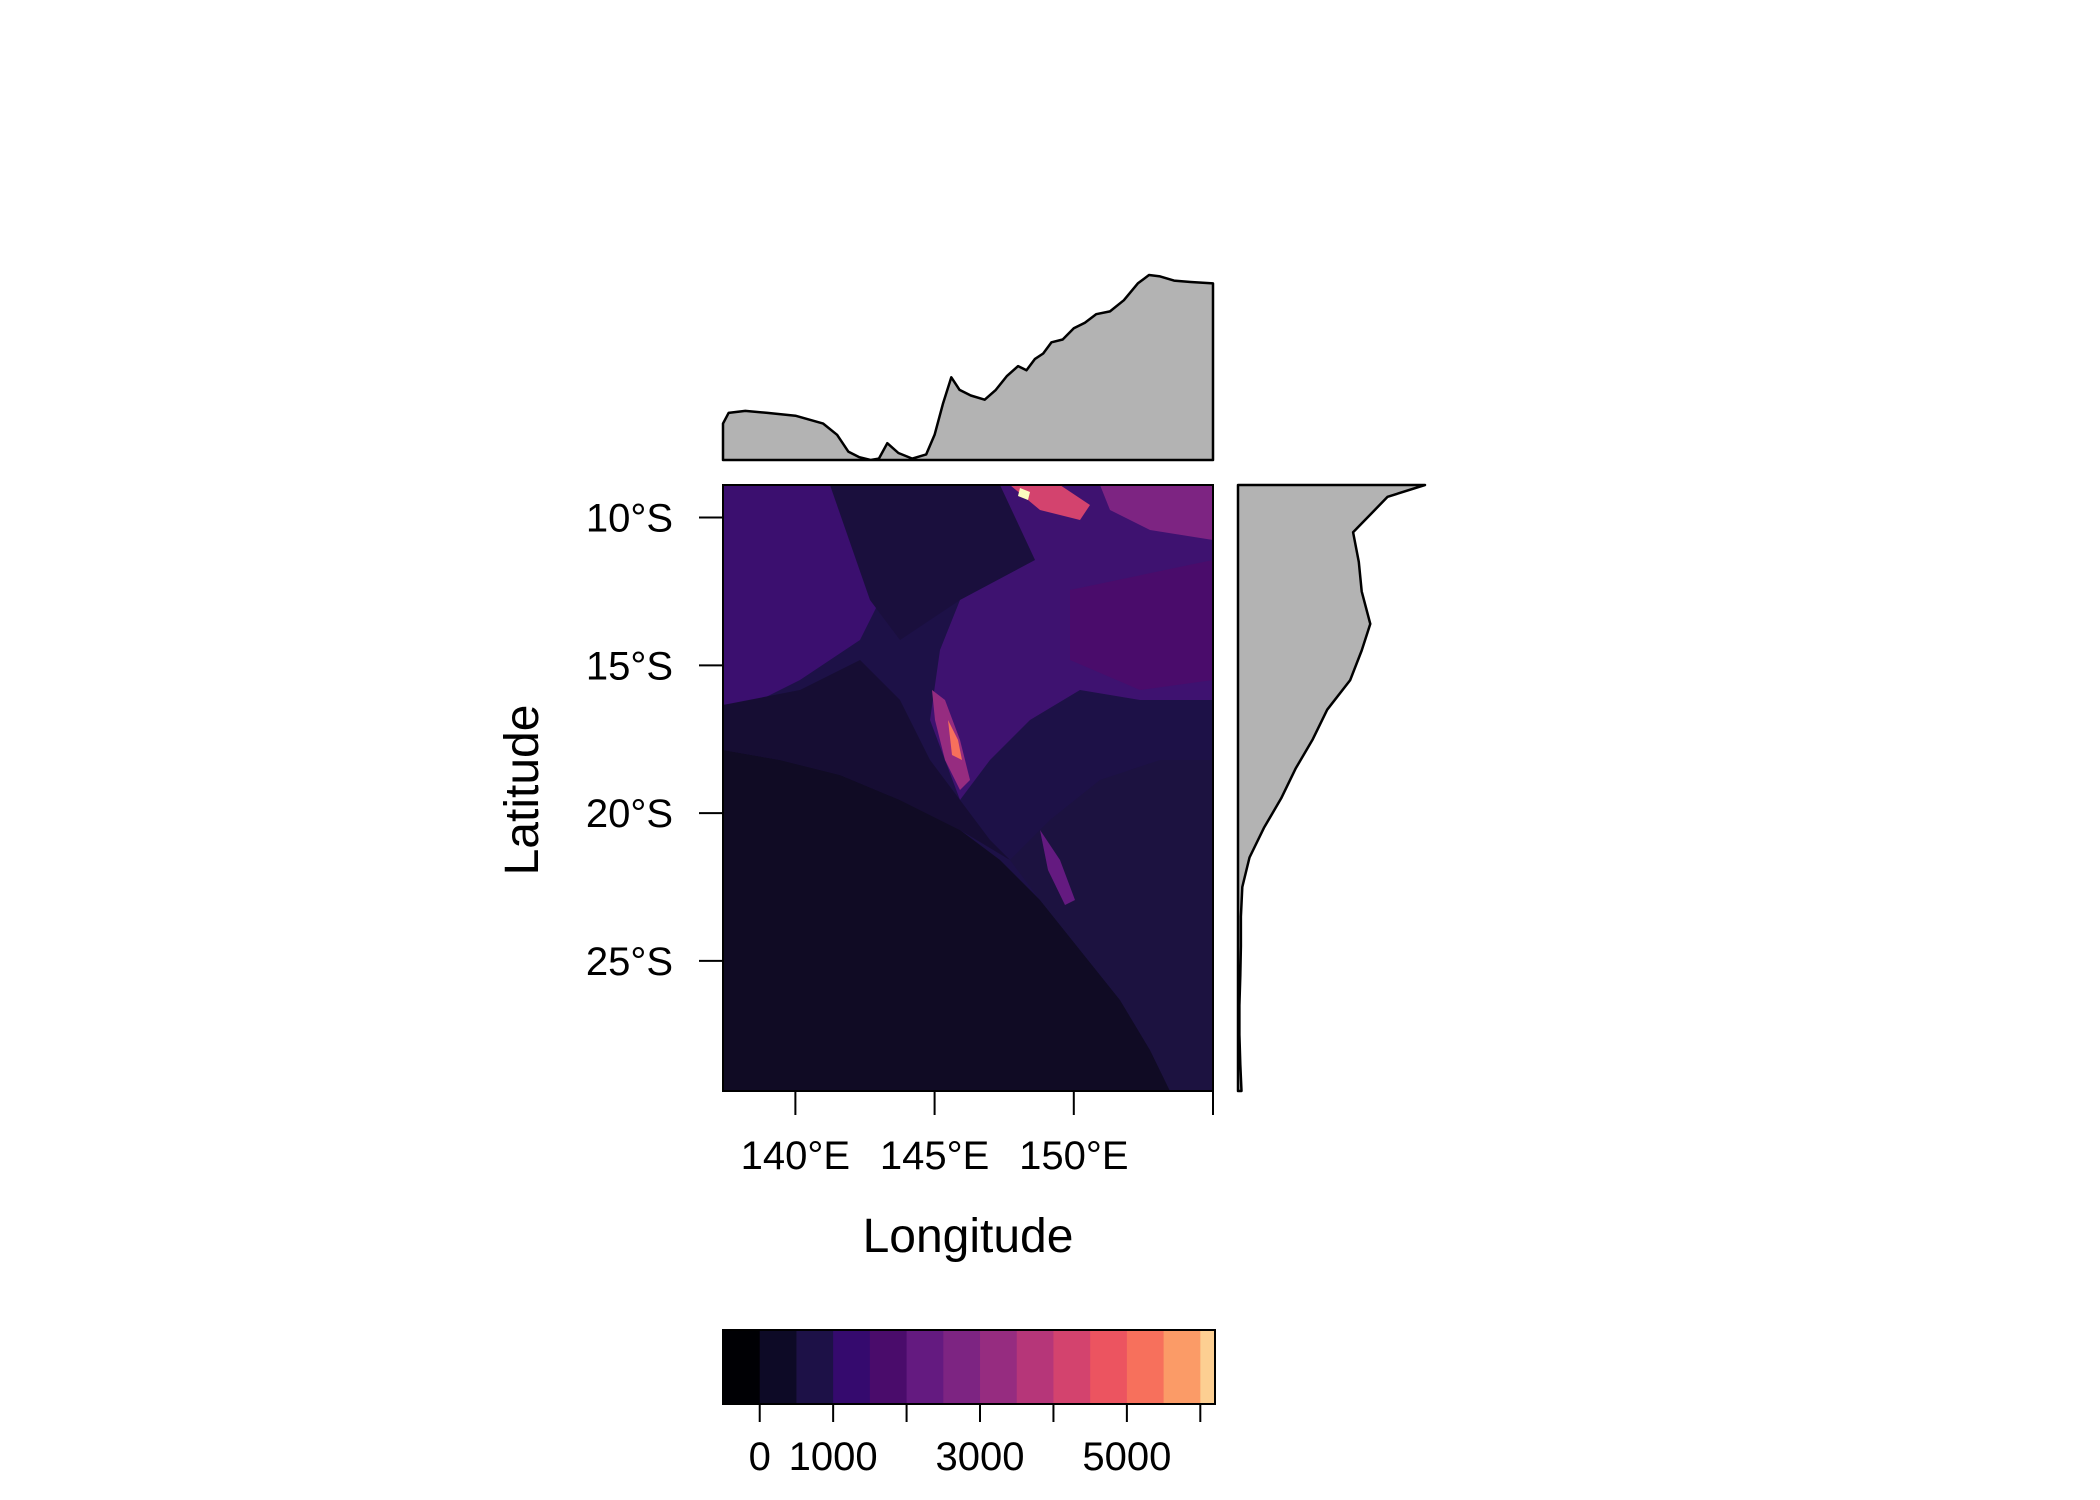 This screenshot has width=2100, height=1500. I want to click on colorbar-frame, so click(969, 1367).